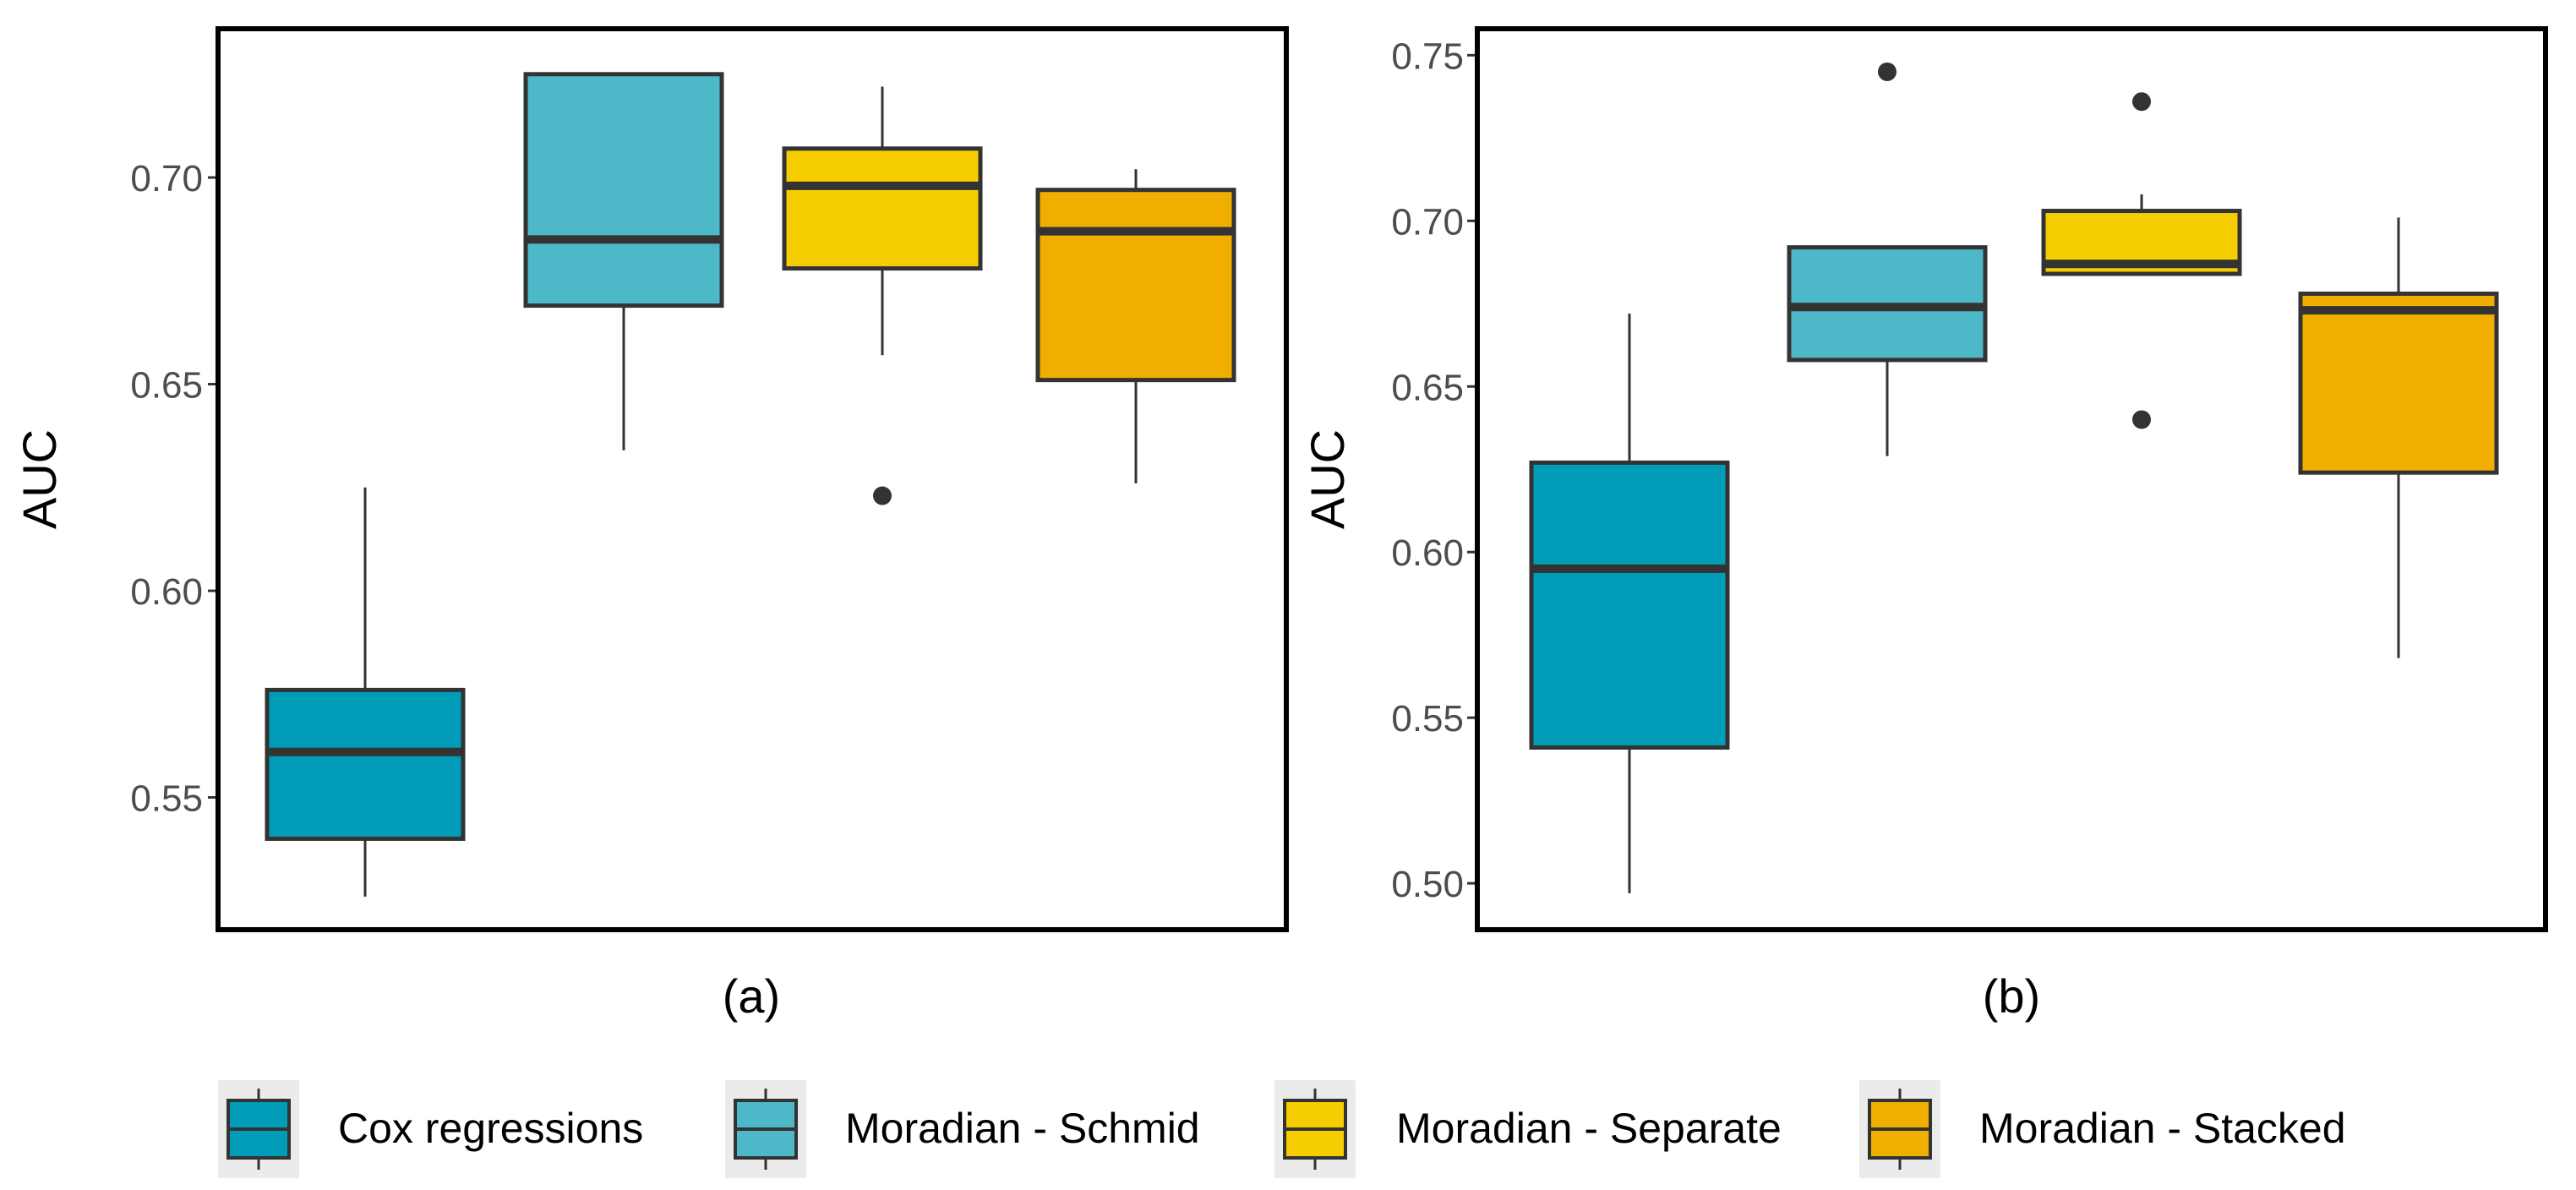 The image size is (2576, 1190). Describe the element at coordinates (1427, 56) in the screenshot. I see `y-tick-label: 0.75` at that location.